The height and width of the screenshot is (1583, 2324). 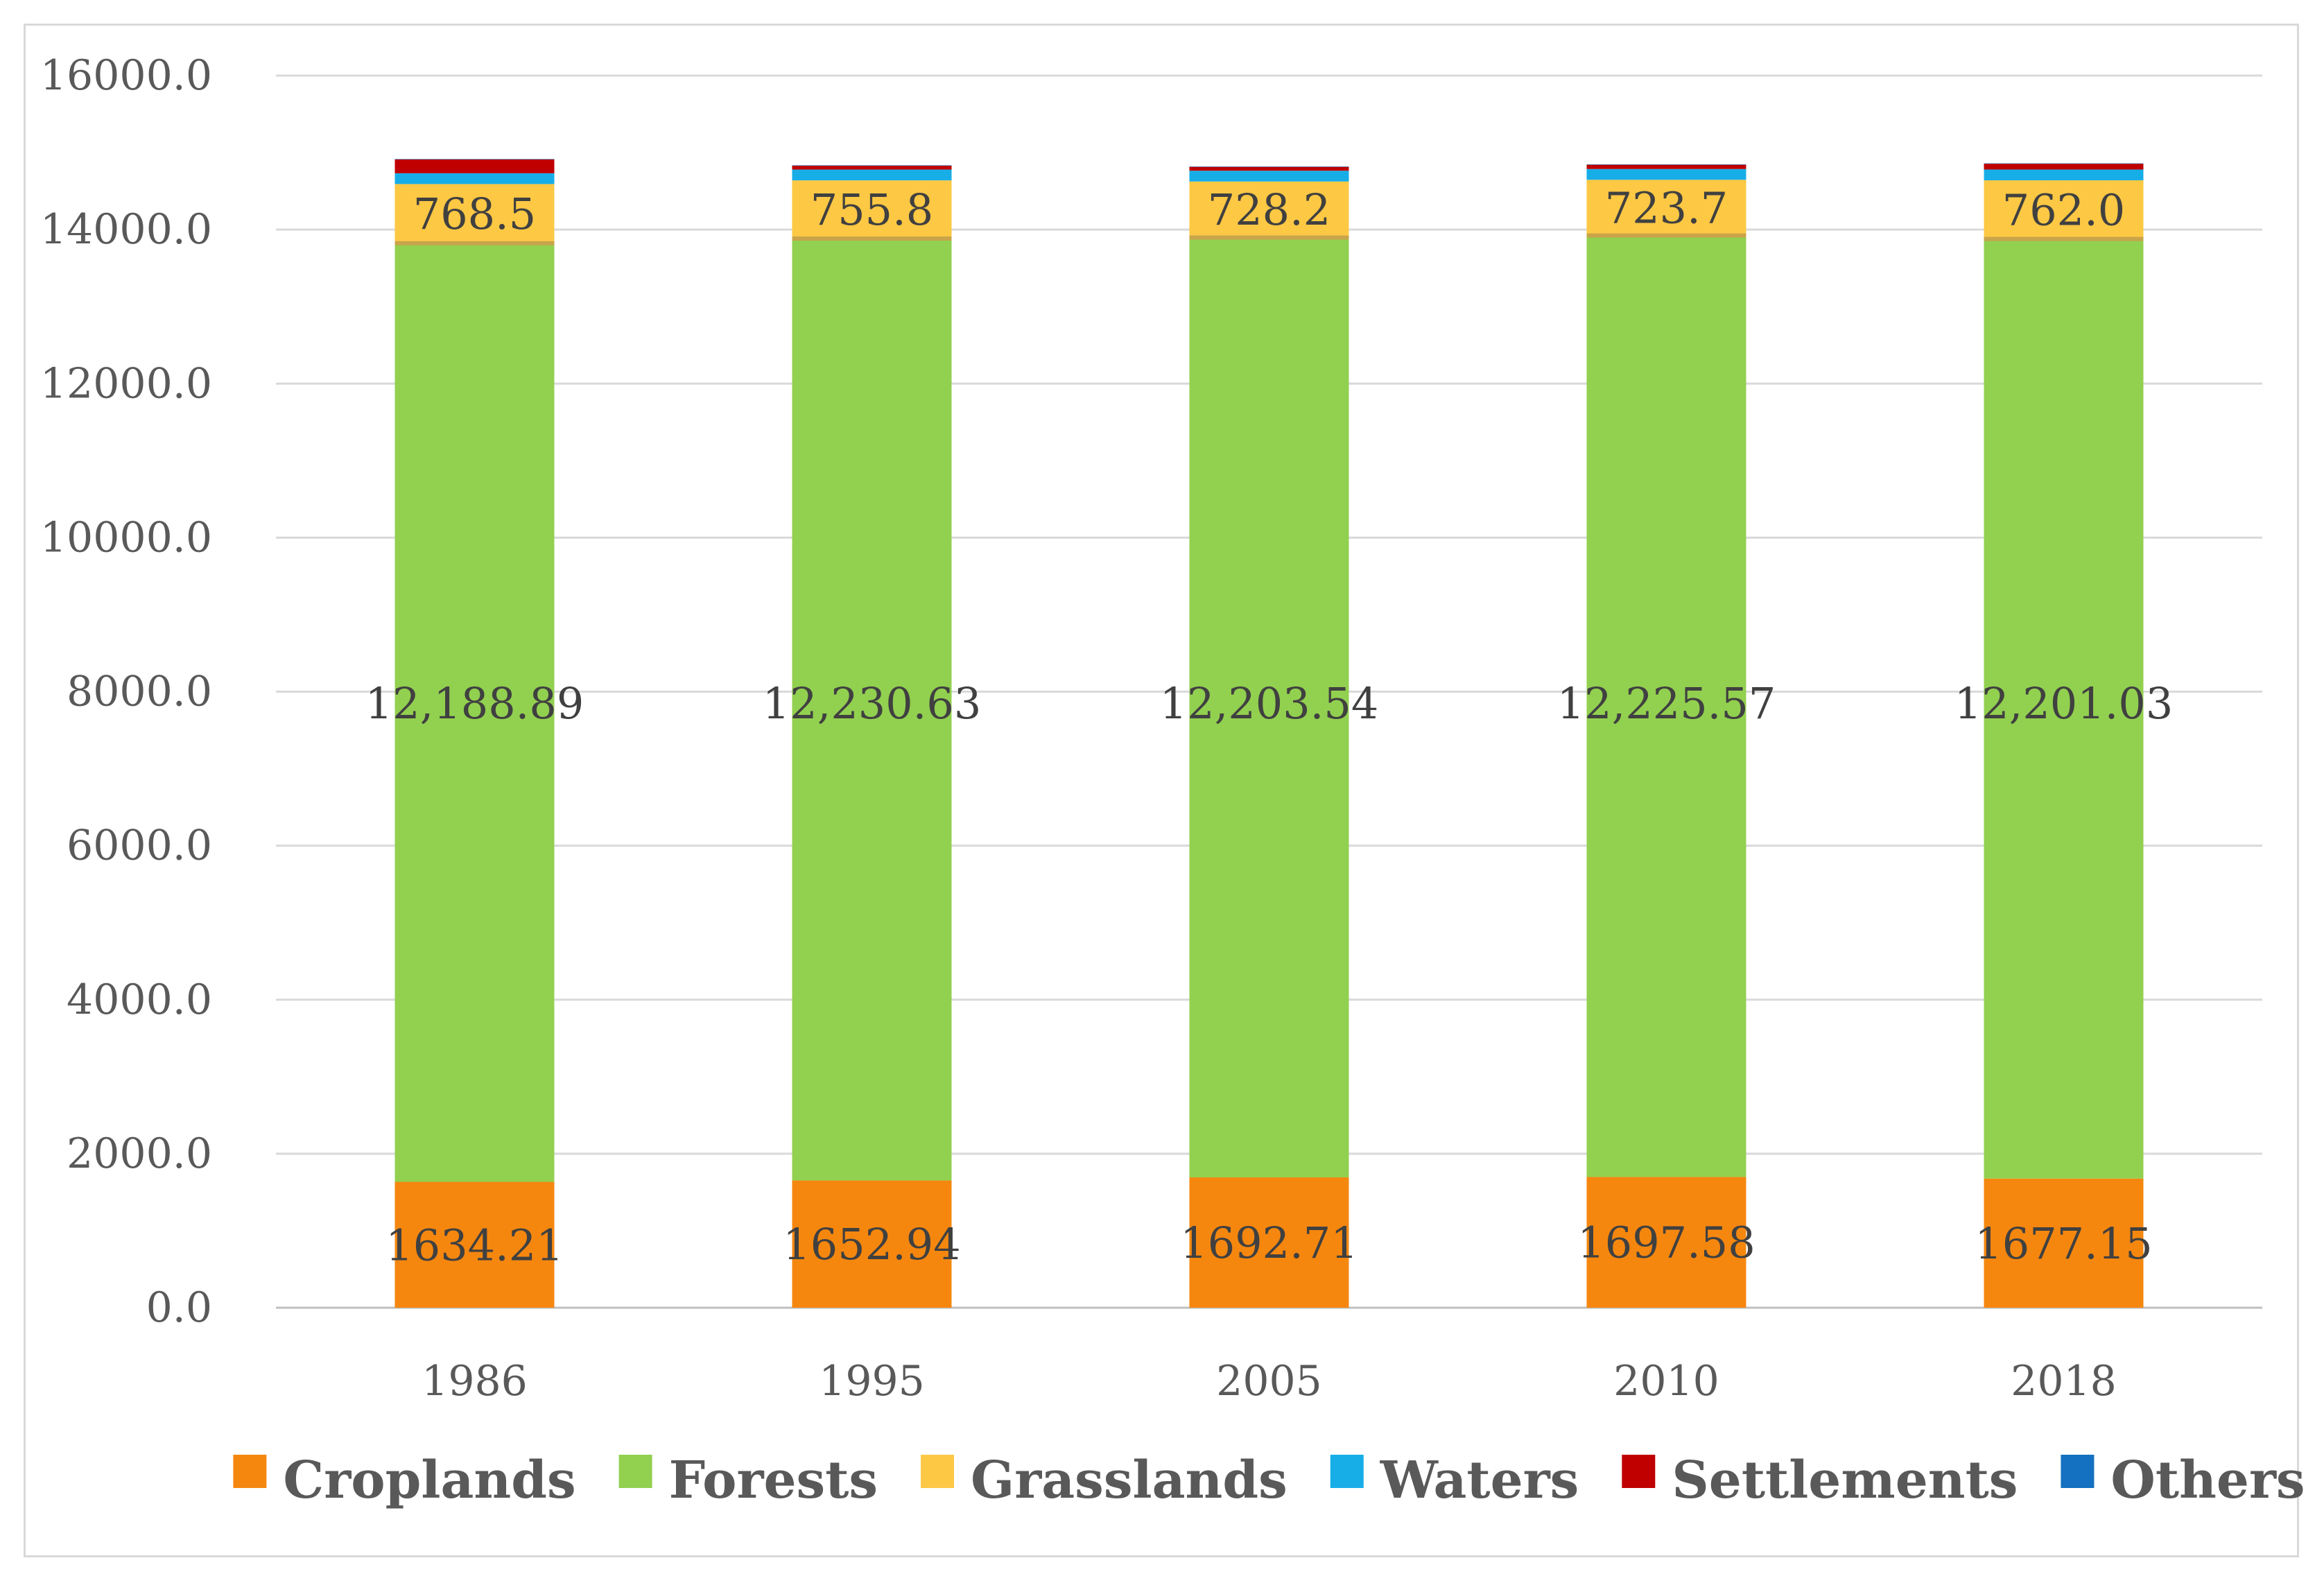 What do you see at coordinates (872, 1381) in the screenshot?
I see `x-tick-label-1995: 1995` at bounding box center [872, 1381].